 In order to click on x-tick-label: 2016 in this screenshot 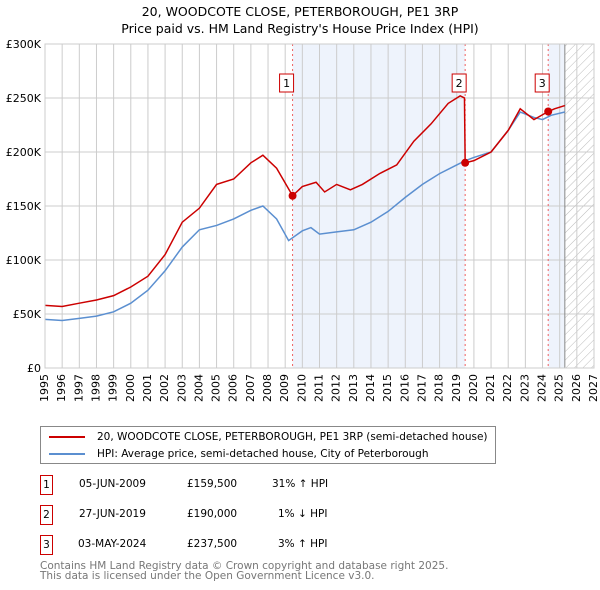, I will do `click(404, 388)`.